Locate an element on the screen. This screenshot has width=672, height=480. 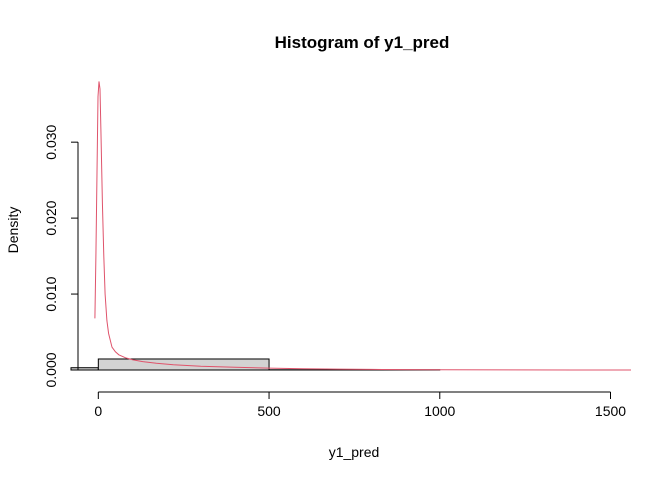
y-tick-label-2: 0.020 is located at coordinates (51, 217).